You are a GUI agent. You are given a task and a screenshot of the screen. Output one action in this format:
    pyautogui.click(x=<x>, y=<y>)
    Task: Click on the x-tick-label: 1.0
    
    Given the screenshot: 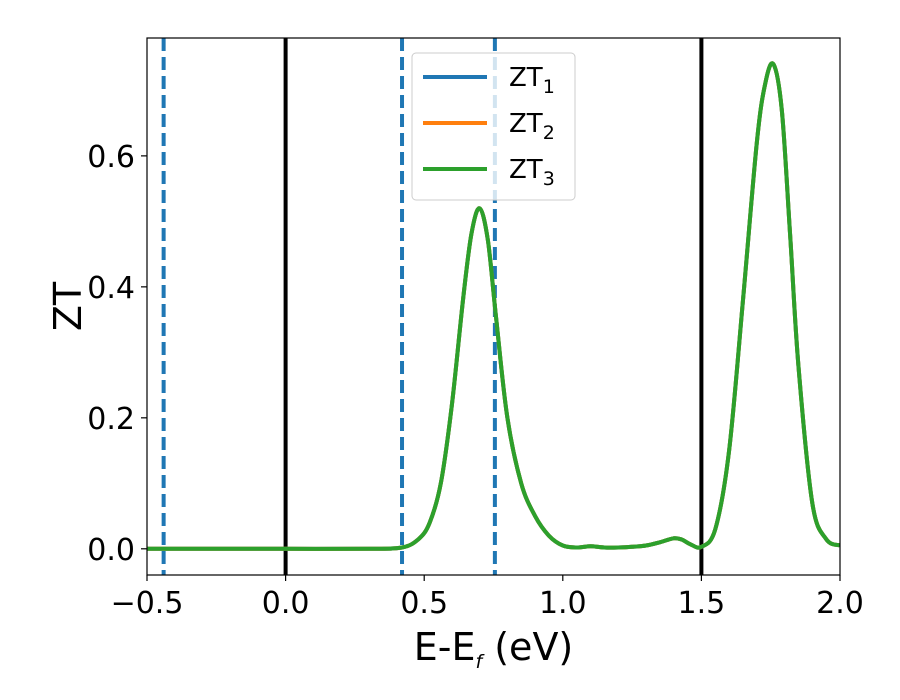 What is the action you would take?
    pyautogui.click(x=563, y=603)
    